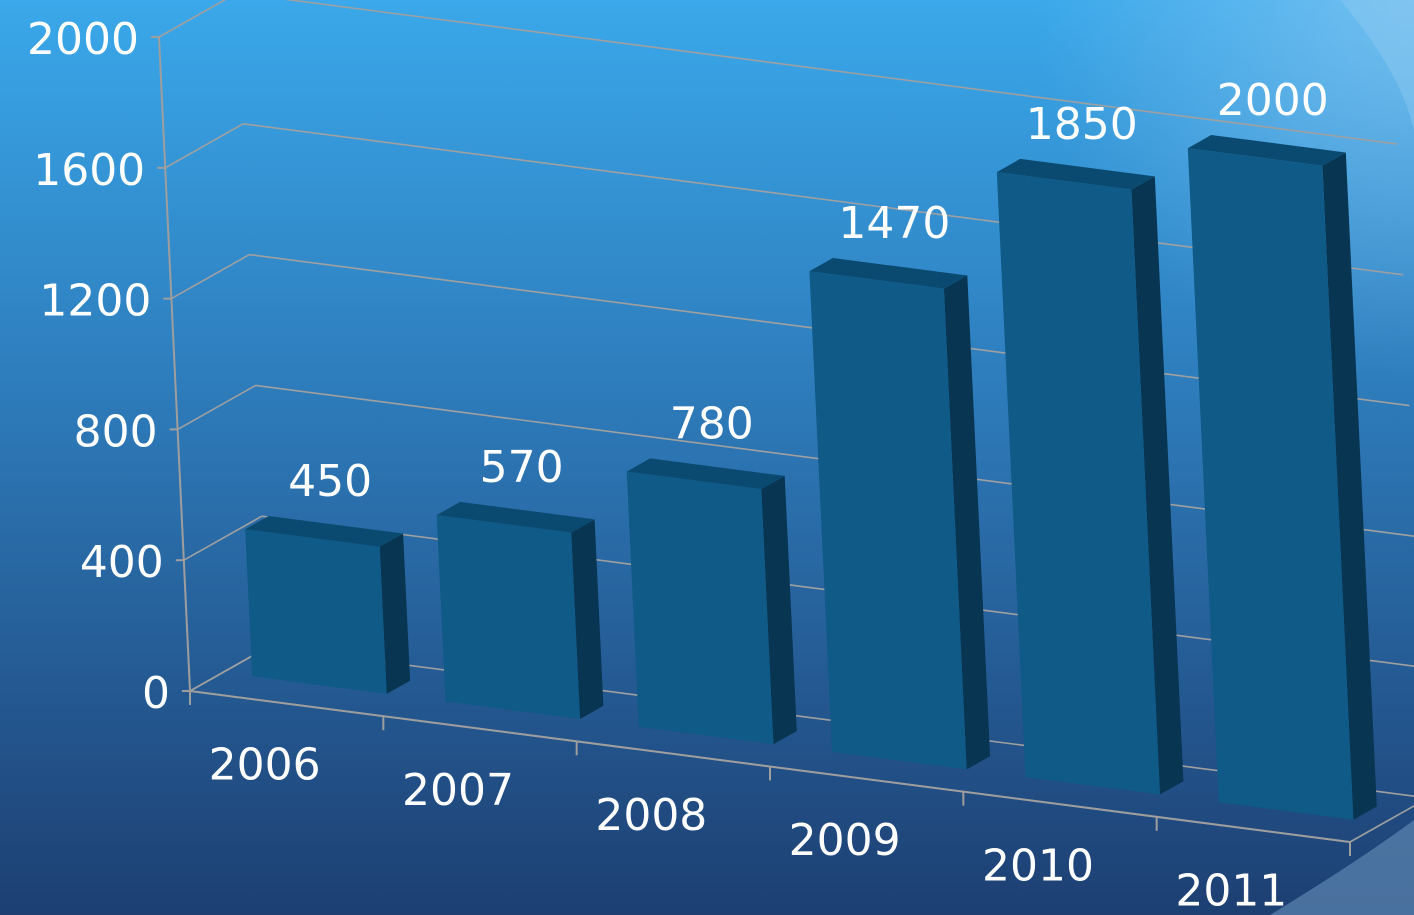 This screenshot has width=1414, height=915. Describe the element at coordinates (967, 522) in the screenshot. I see `bar-side-2009` at that location.